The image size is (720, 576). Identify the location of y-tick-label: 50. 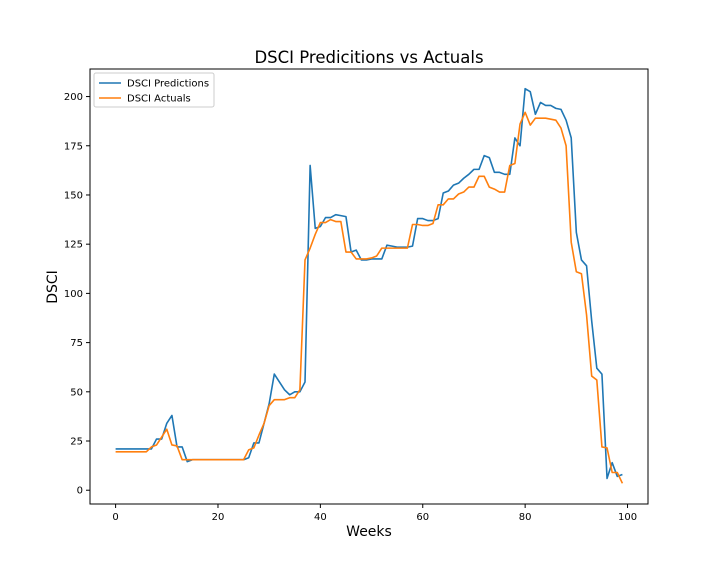
(76, 392).